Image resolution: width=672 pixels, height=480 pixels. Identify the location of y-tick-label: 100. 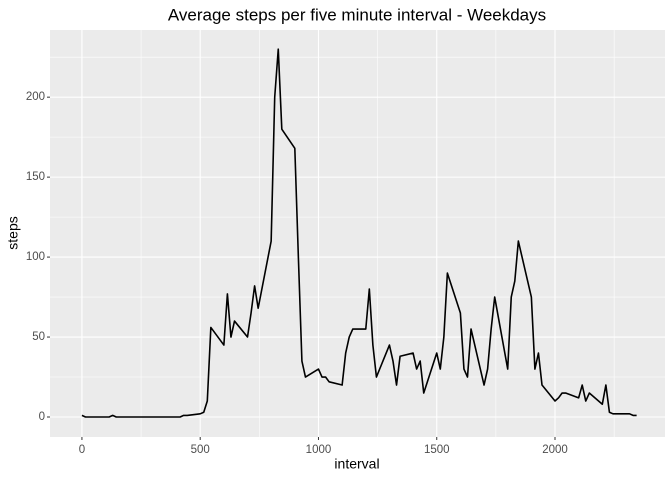
(35, 257).